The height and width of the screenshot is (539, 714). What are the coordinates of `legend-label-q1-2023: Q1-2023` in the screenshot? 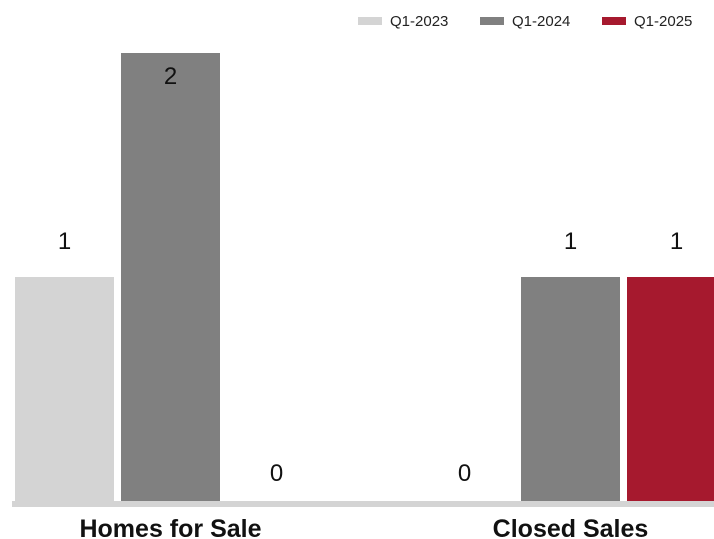 It's located at (419, 21).